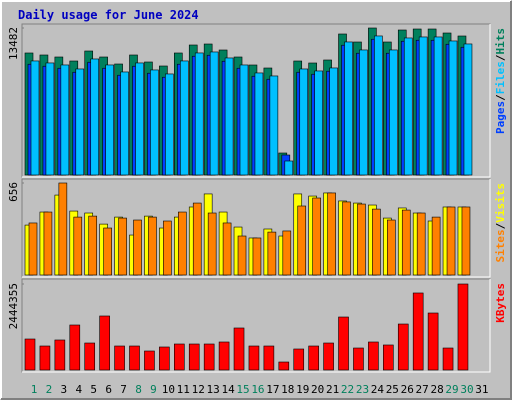  Describe the element at coordinates (13, 192) in the screenshot. I see `y-tick-label: 656` at that location.